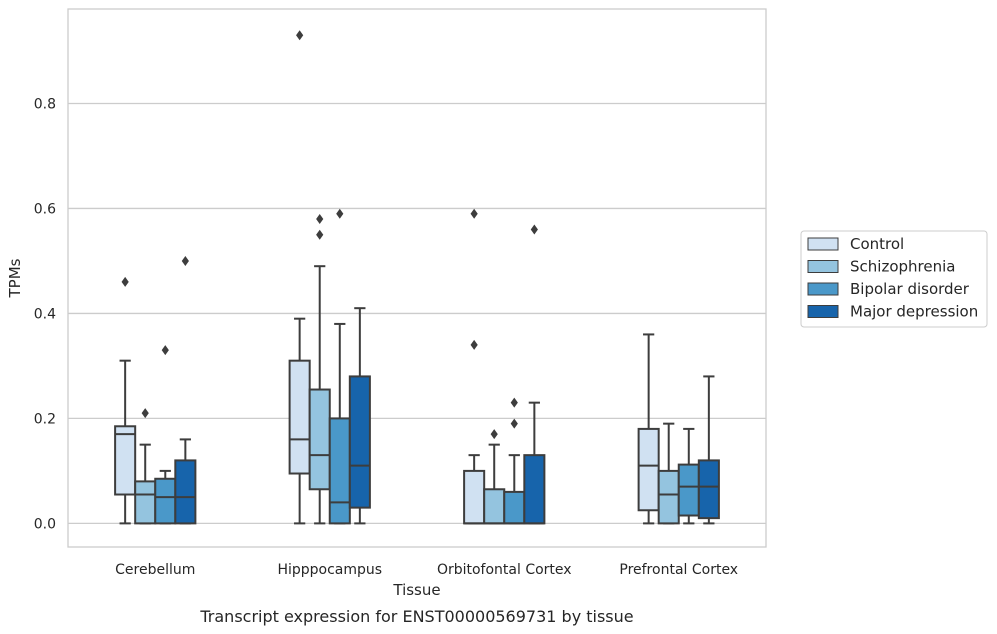 The image size is (997, 634). I want to click on legend-label: Schizophrenia, so click(902, 267).